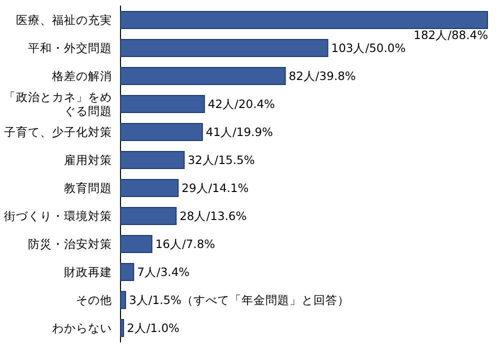 The width and height of the screenshot is (500, 360). What do you see at coordinates (82, 328) in the screenshot?
I see `y-tick-label: わからない` at bounding box center [82, 328].